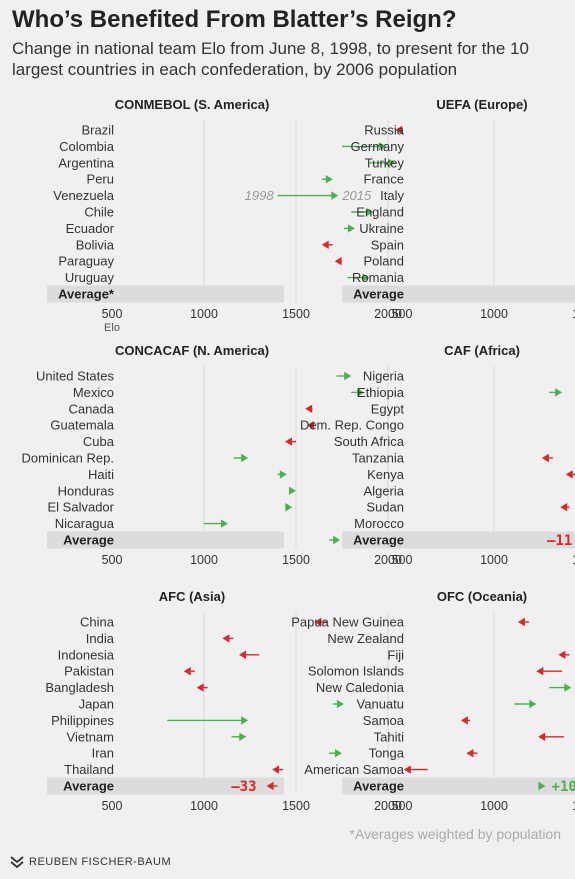  I want to click on credit: REUBEN FISCHER-BAUM, so click(90, 862).